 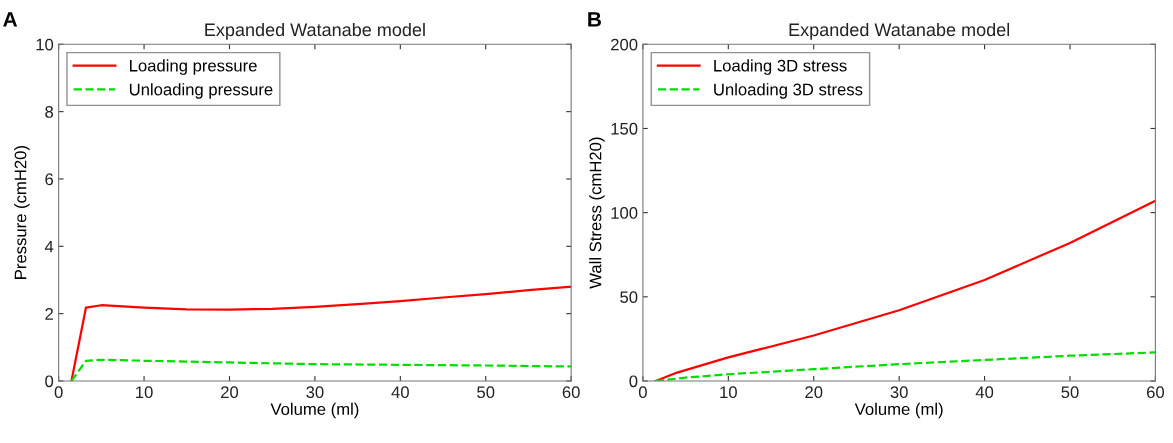 What do you see at coordinates (201, 91) in the screenshot?
I see `legend-label: Unloading pressure` at bounding box center [201, 91].